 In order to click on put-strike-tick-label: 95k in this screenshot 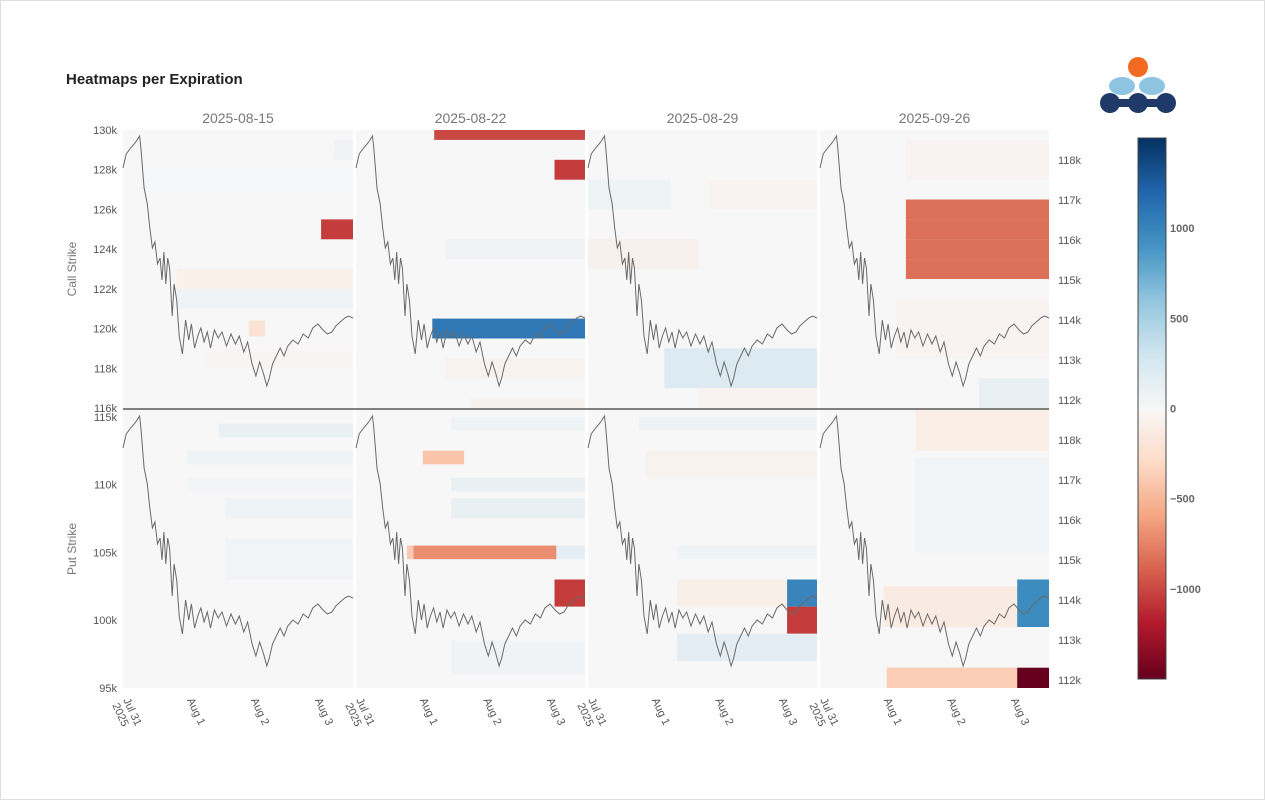, I will do `click(108, 689)`.